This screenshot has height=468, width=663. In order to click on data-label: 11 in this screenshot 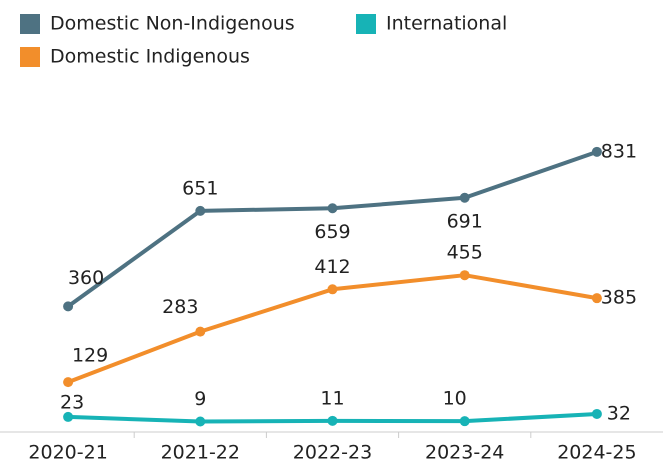, I will do `click(332, 398)`.